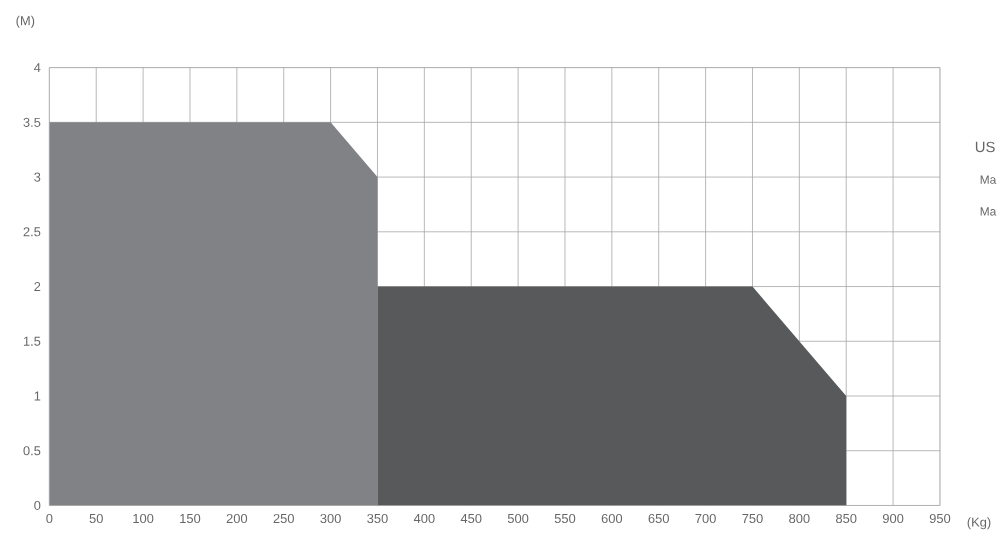  What do you see at coordinates (893, 518) in the screenshot?
I see `x-tick-label: 900` at bounding box center [893, 518].